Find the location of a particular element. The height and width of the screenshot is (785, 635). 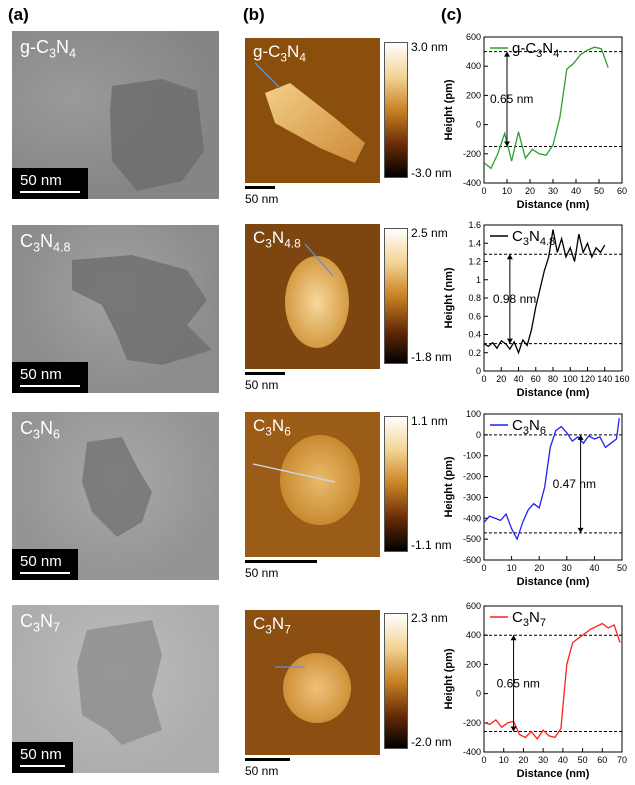

panel-label-c: (c) is located at coordinates (451, 14).